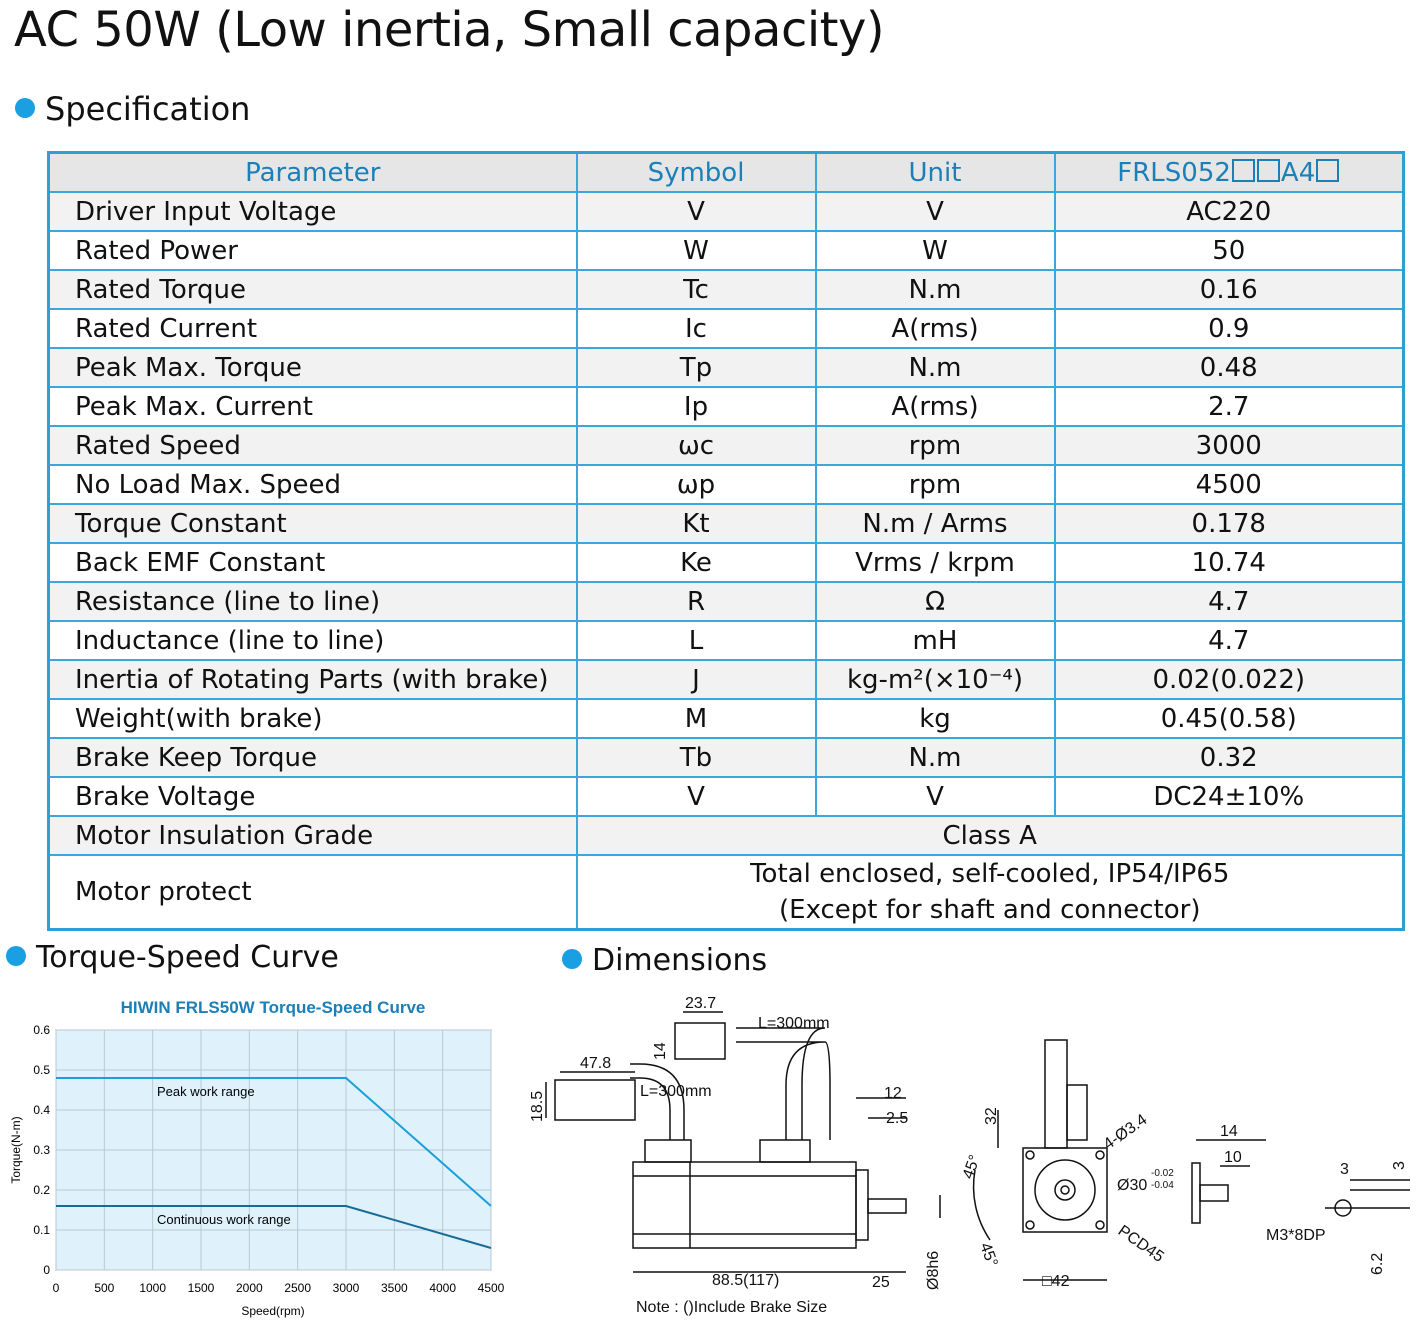  I want to click on cell-symbol: Tc, so click(696, 289).